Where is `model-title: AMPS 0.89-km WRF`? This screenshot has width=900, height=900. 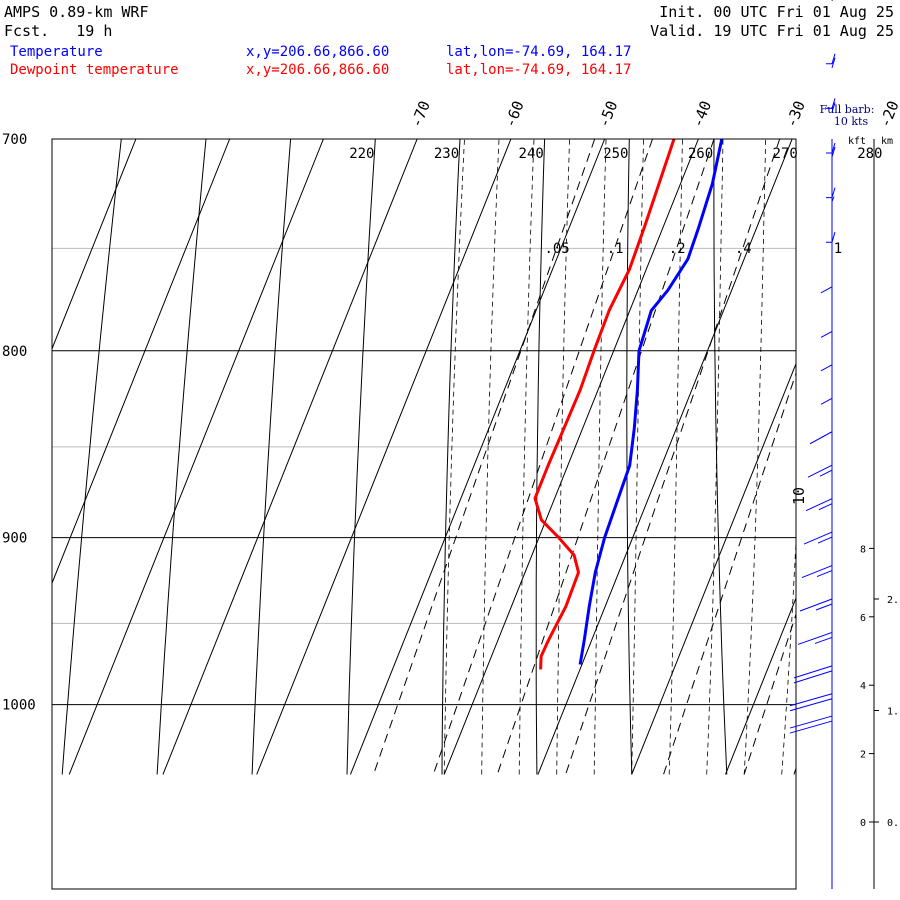
model-title: AMPS 0.89-km WRF is located at coordinates (76, 12).